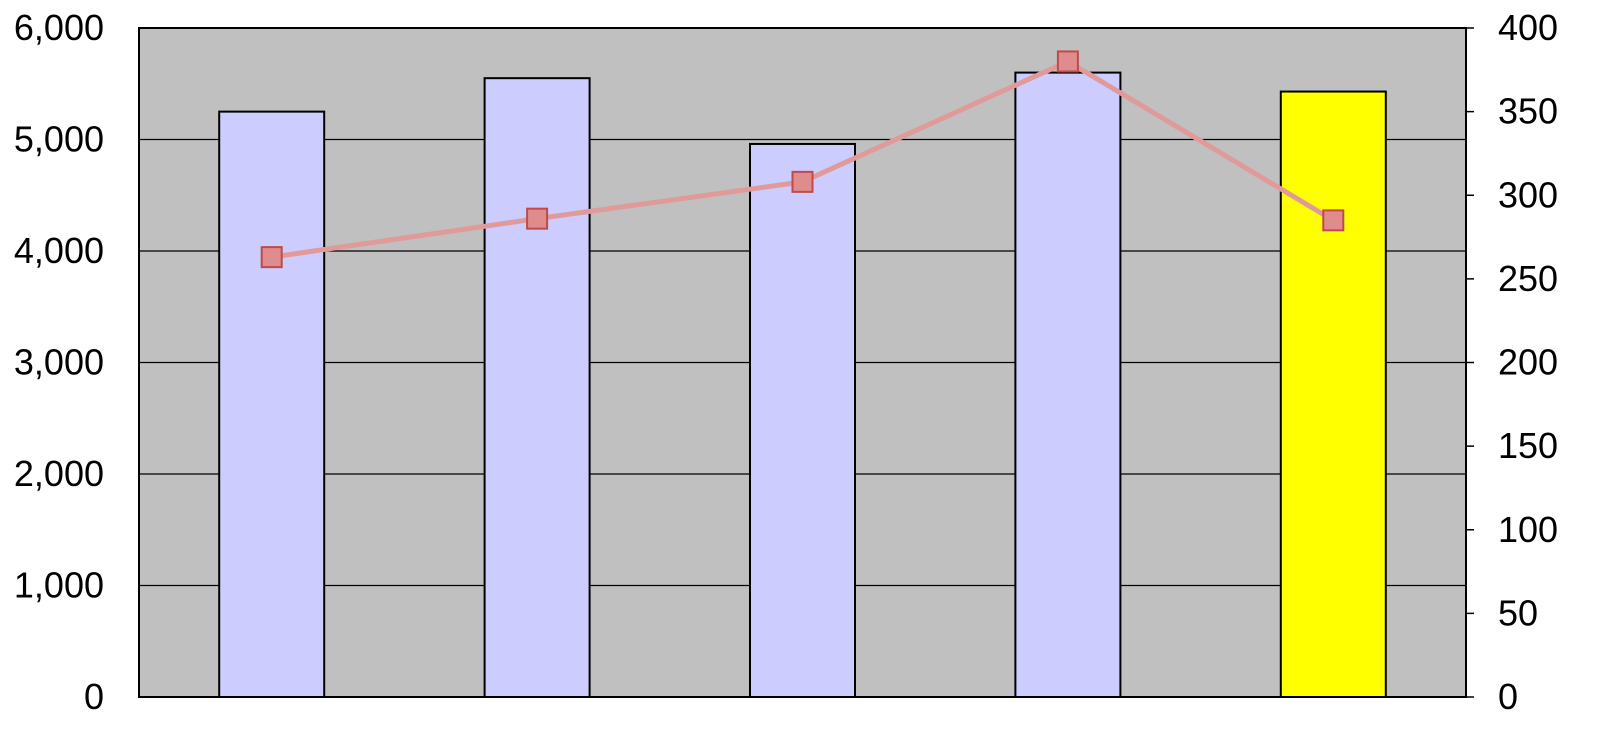 This screenshot has height=733, width=1612. What do you see at coordinates (1528, 445) in the screenshot?
I see `right-tick-label: 150` at bounding box center [1528, 445].